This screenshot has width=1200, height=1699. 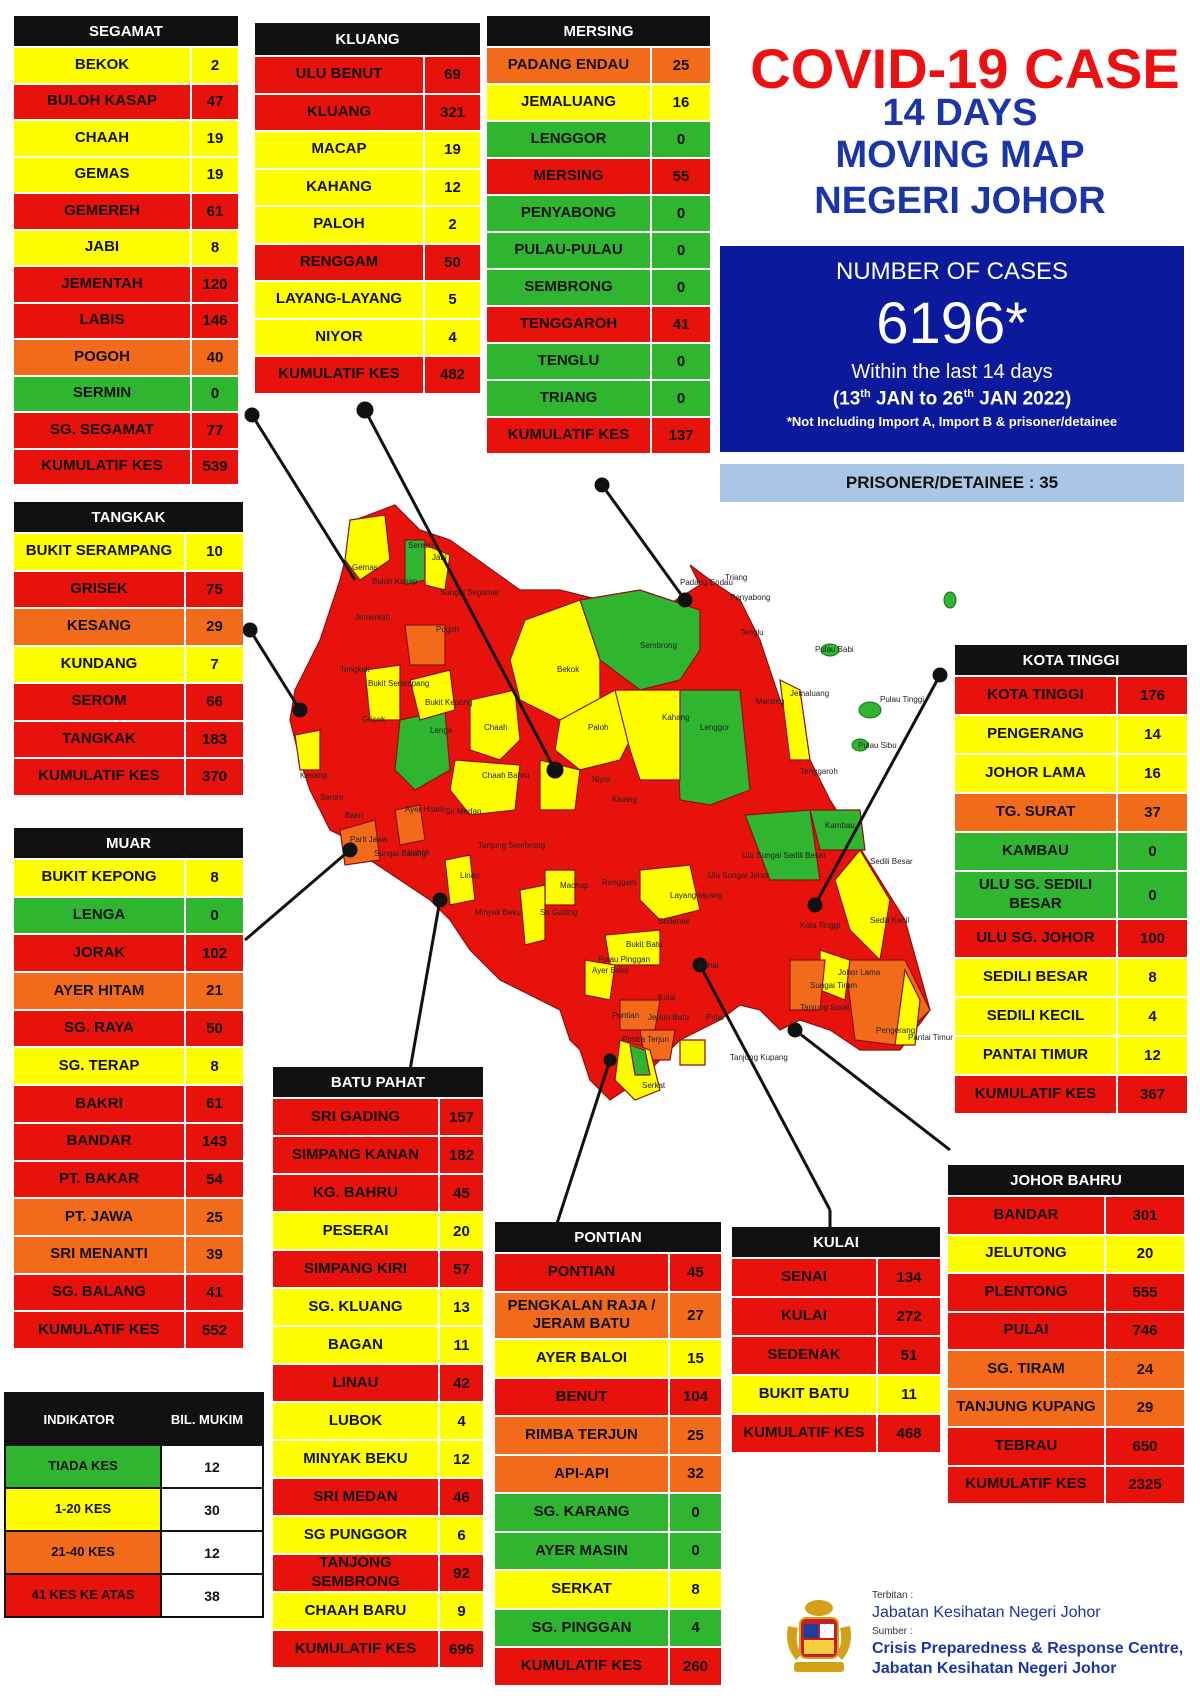 What do you see at coordinates (582, 1315) in the screenshot?
I see `mukim-name: PENGKALAN RAJA / JERAM BATU` at bounding box center [582, 1315].